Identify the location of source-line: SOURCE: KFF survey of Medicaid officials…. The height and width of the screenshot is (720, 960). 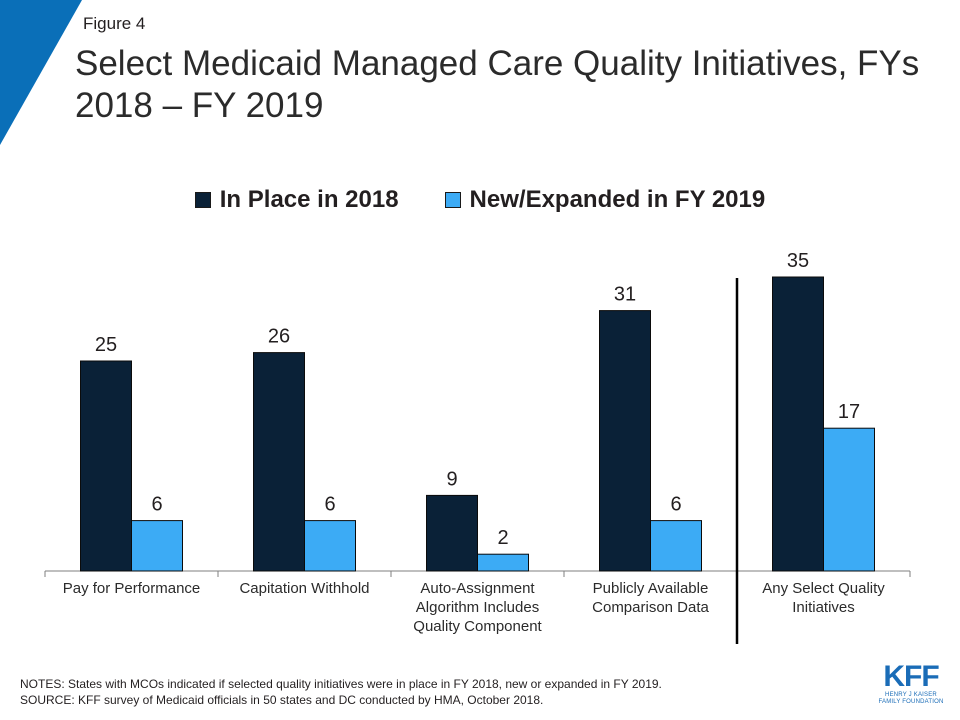
(282, 700).